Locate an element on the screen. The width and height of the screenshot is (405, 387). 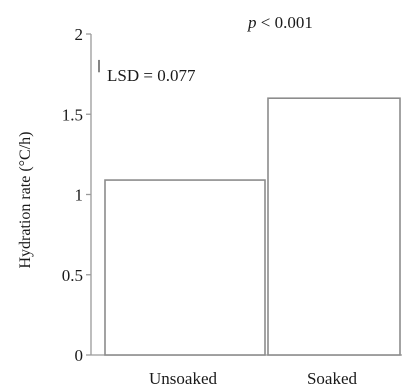
y-tick-label-2: 1 is located at coordinates (79, 195).